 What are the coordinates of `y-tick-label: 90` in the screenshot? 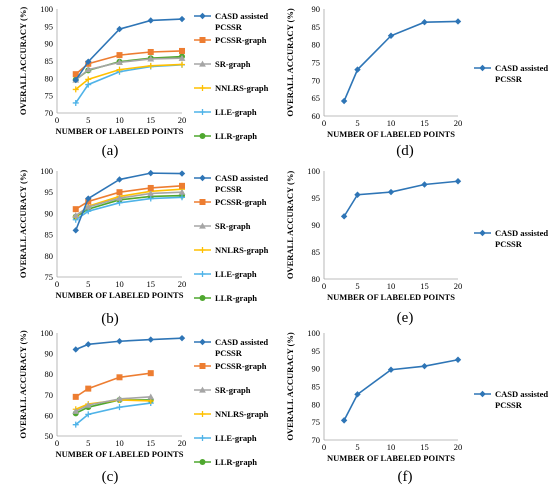 It's located at (49, 213).